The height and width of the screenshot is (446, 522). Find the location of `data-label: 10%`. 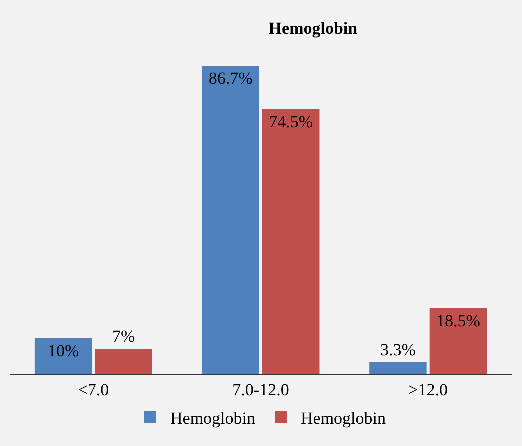

data-label: 10% is located at coordinates (64, 351).